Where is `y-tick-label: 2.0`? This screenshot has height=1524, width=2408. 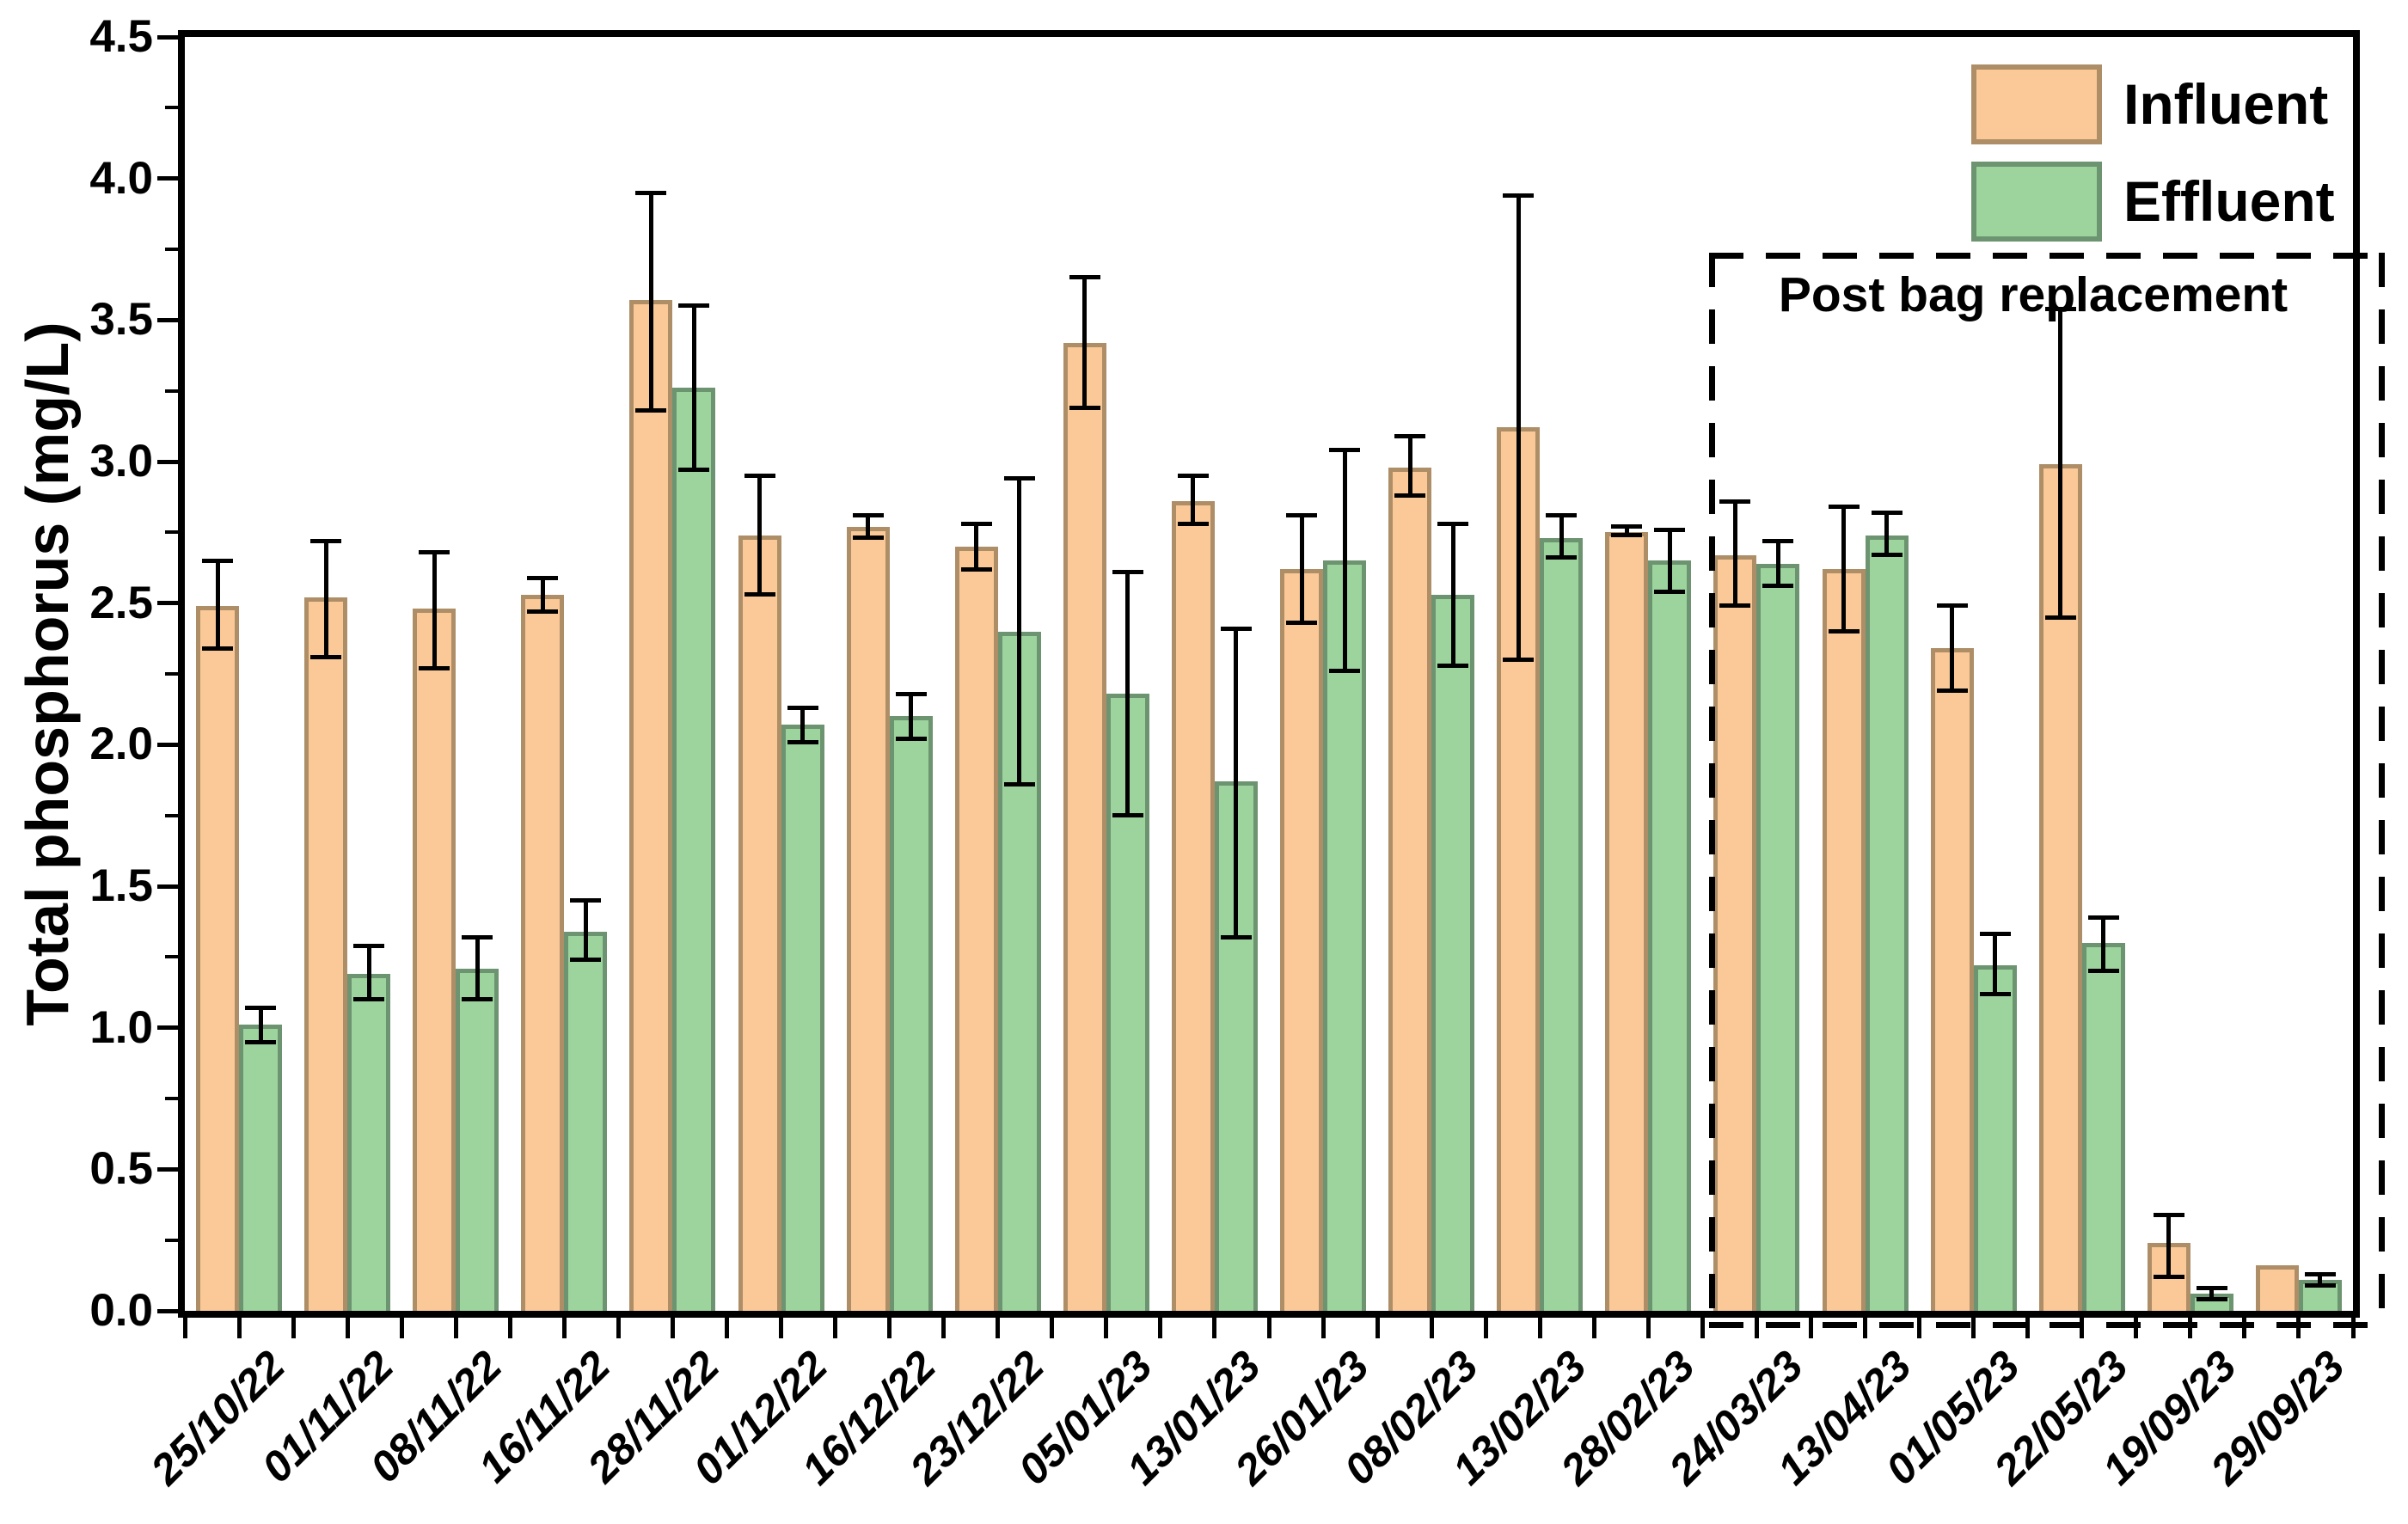
y-tick-label: 2.0 is located at coordinates (121, 744).